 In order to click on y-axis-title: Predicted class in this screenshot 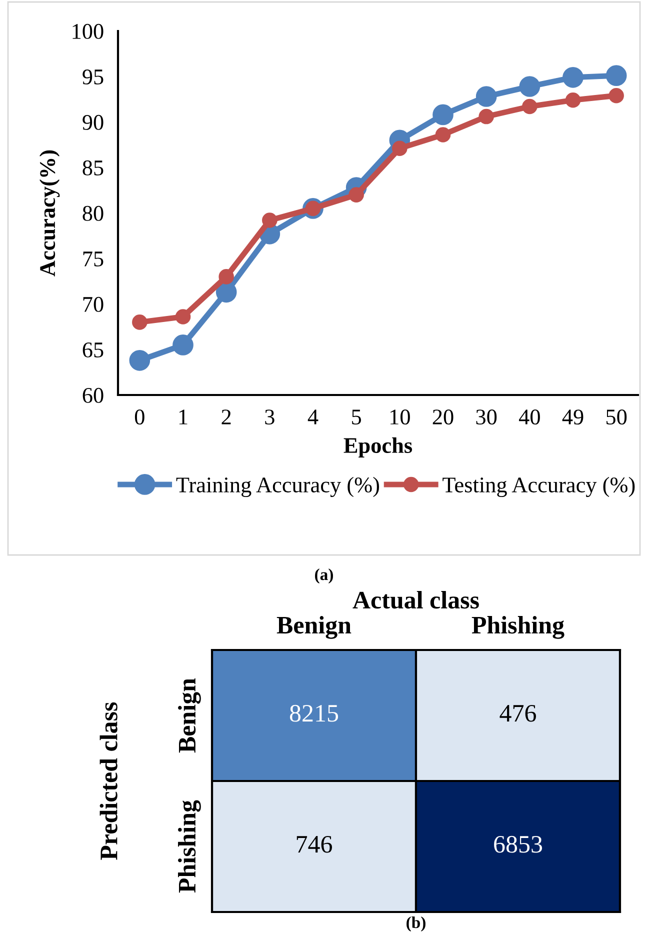, I will do `click(109, 781)`.